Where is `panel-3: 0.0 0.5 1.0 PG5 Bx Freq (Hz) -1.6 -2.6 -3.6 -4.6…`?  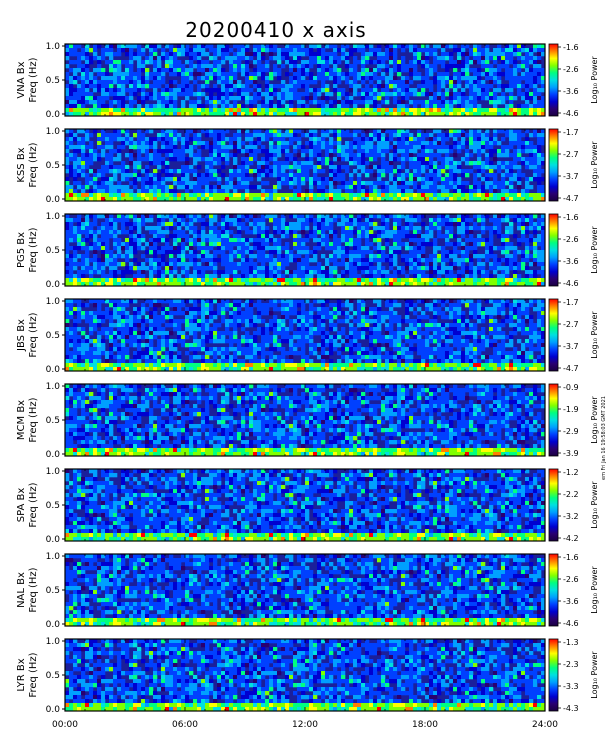 panel-3: 0.0 0.5 1.0 PG5 Bx Freq (Hz) -1.6 -2.6 -3.6 -4.6… is located at coordinates (307, 251).